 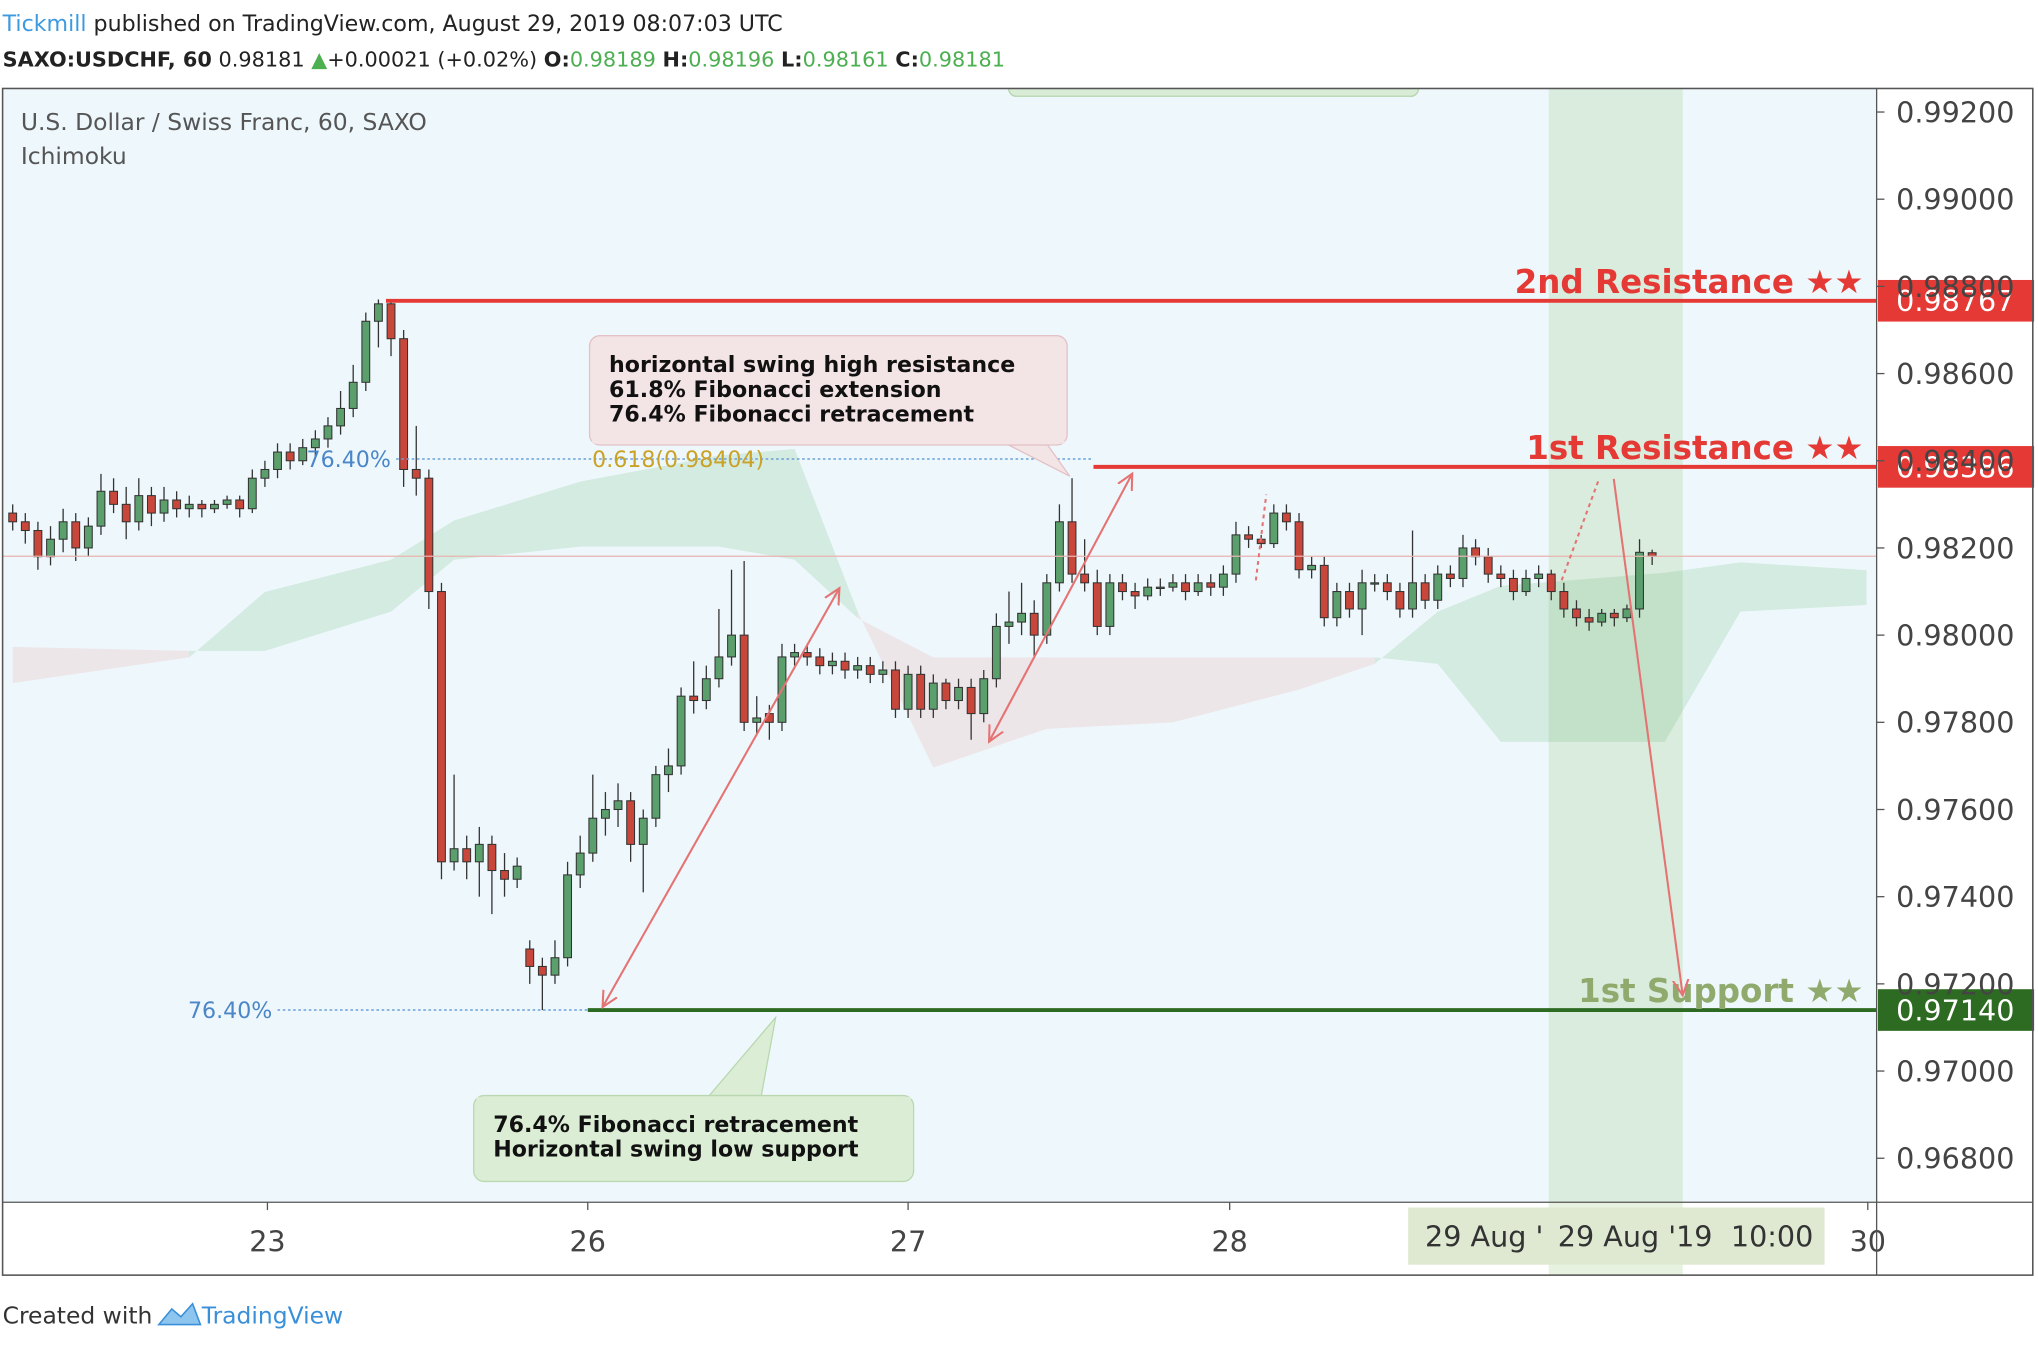 I want to click on footer-brand: TradingView, so click(x=272, y=1315).